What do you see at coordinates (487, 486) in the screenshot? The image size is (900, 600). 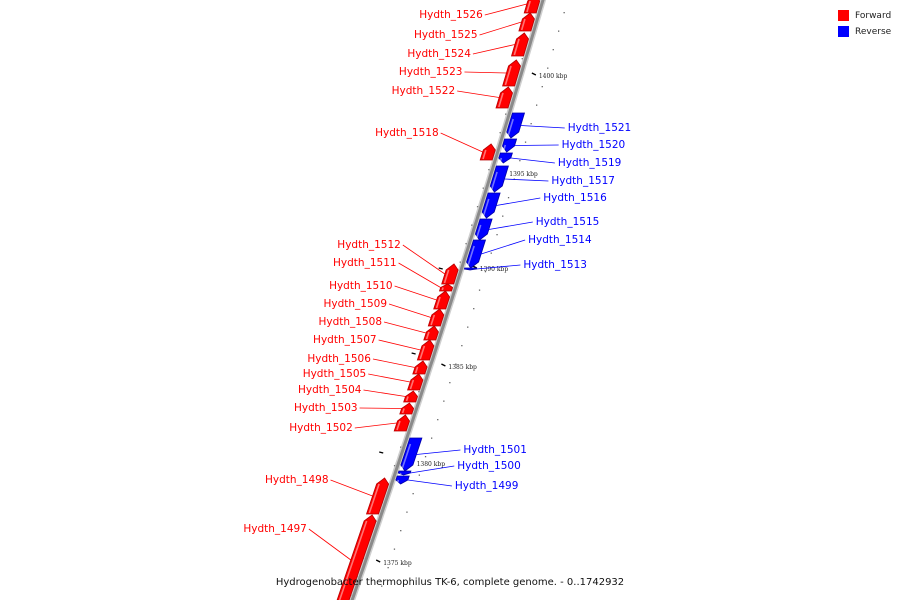 I see `gene-label: Hydth_1499` at bounding box center [487, 486].